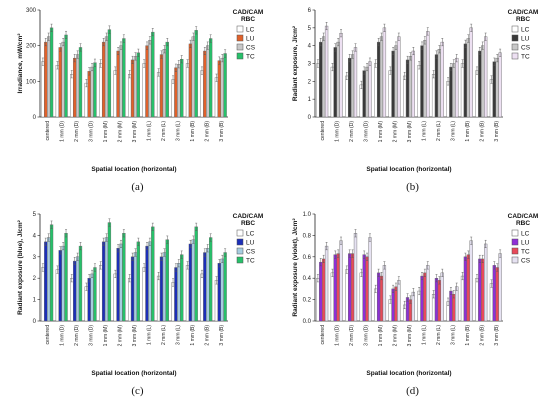 Image resolution: width=550 pixels, height=408 pixels. I want to click on x-tick-label: 1 mm (D), so click(63, 131).